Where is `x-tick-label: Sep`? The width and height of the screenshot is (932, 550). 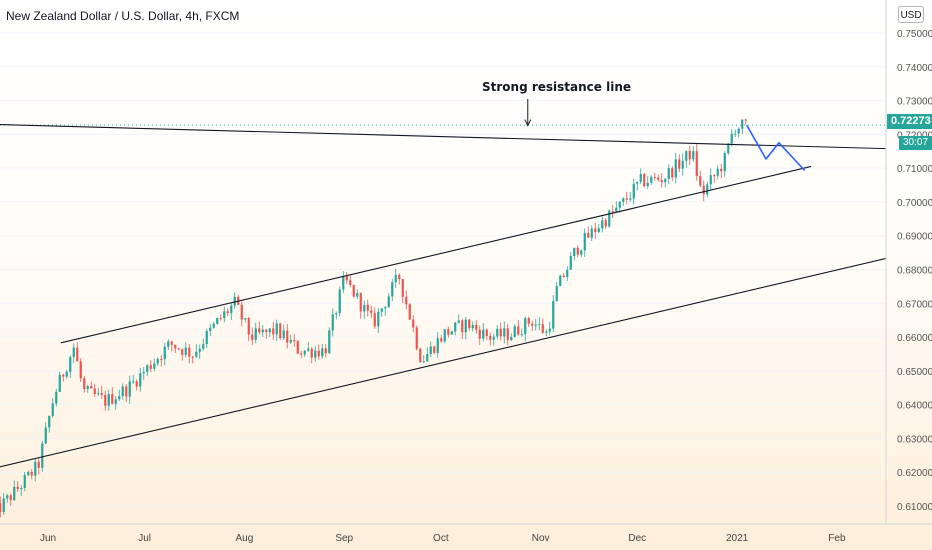 x-tick-label: Sep is located at coordinates (344, 538).